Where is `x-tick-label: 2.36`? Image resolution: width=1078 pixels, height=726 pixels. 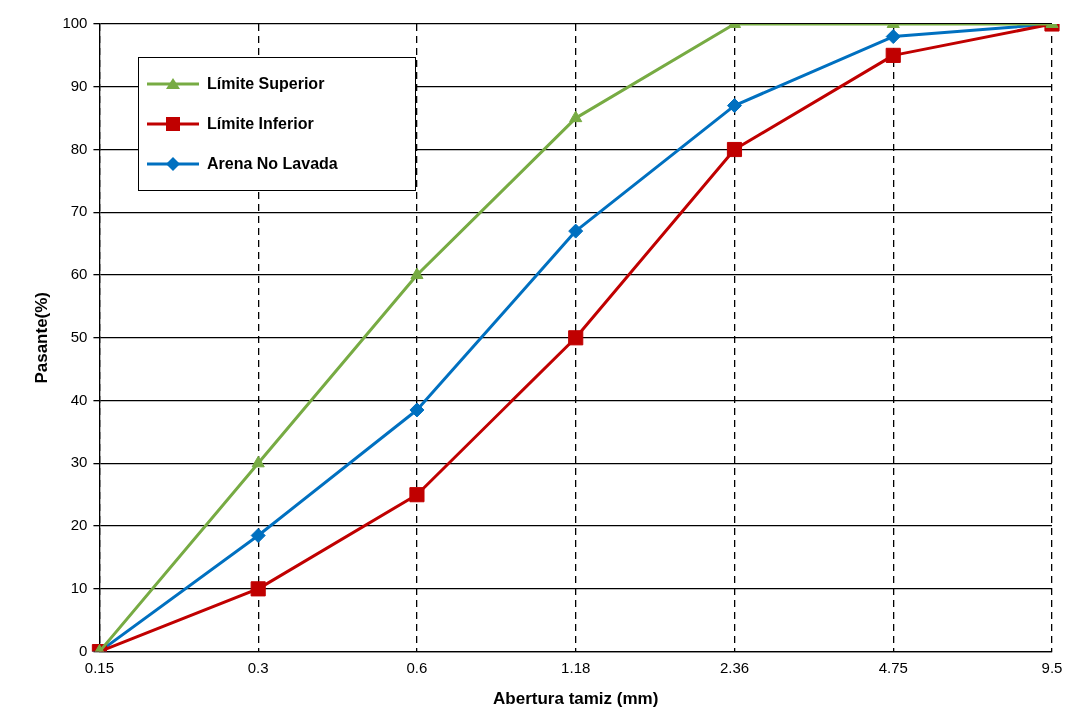
x-tick-label: 2.36 is located at coordinates (734, 667).